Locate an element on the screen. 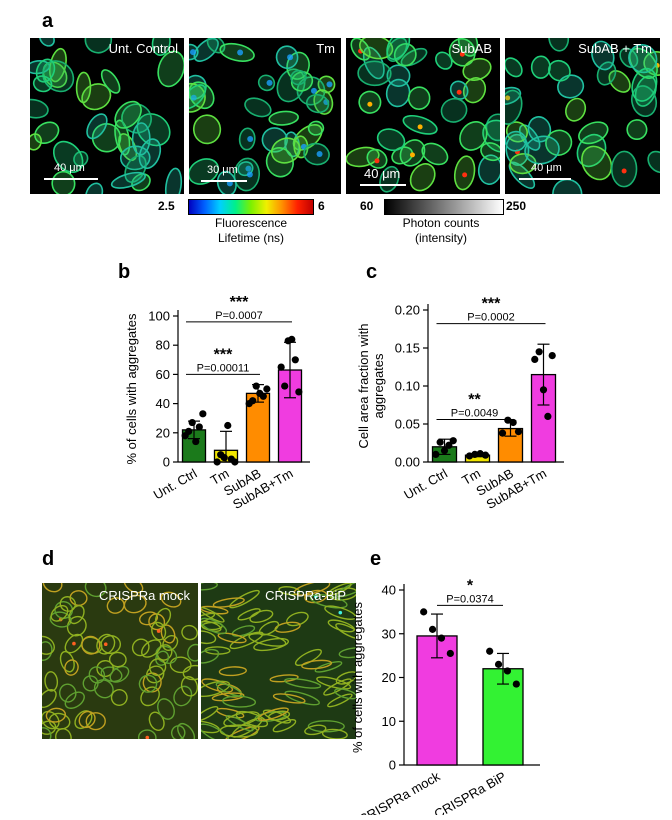 The height and width of the screenshot is (820, 672). micro-image-subab-tm: SubAB + Tm 40 μm is located at coordinates (582, 116).